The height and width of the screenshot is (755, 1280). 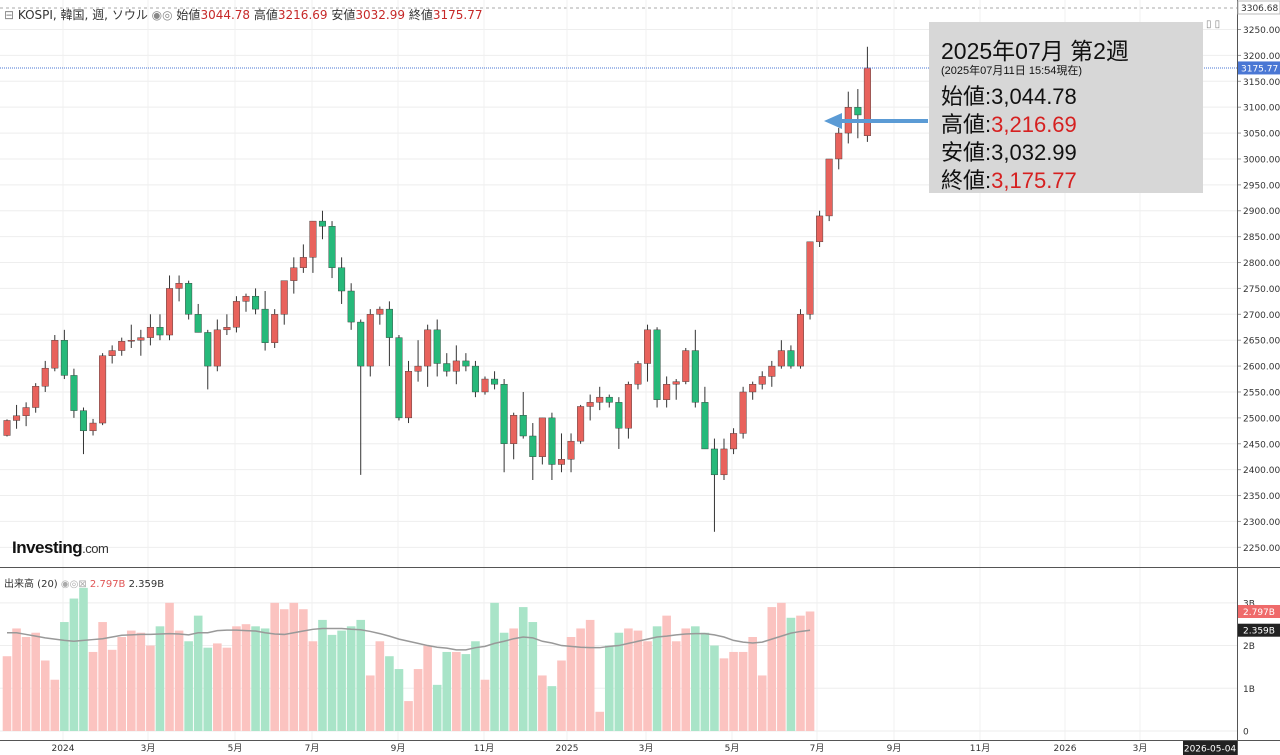 I want to click on top-price-tag-box, so click(x=1258, y=7).